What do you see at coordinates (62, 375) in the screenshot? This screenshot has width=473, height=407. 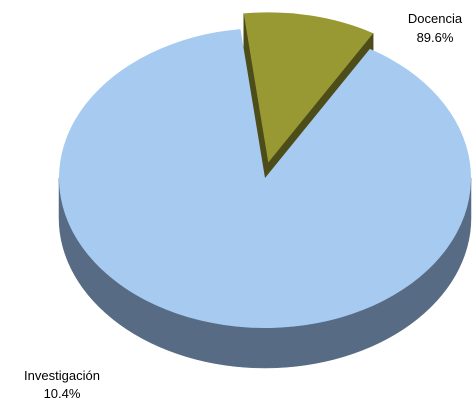 I see `slice-label-investigacion: Investigación` at bounding box center [62, 375].